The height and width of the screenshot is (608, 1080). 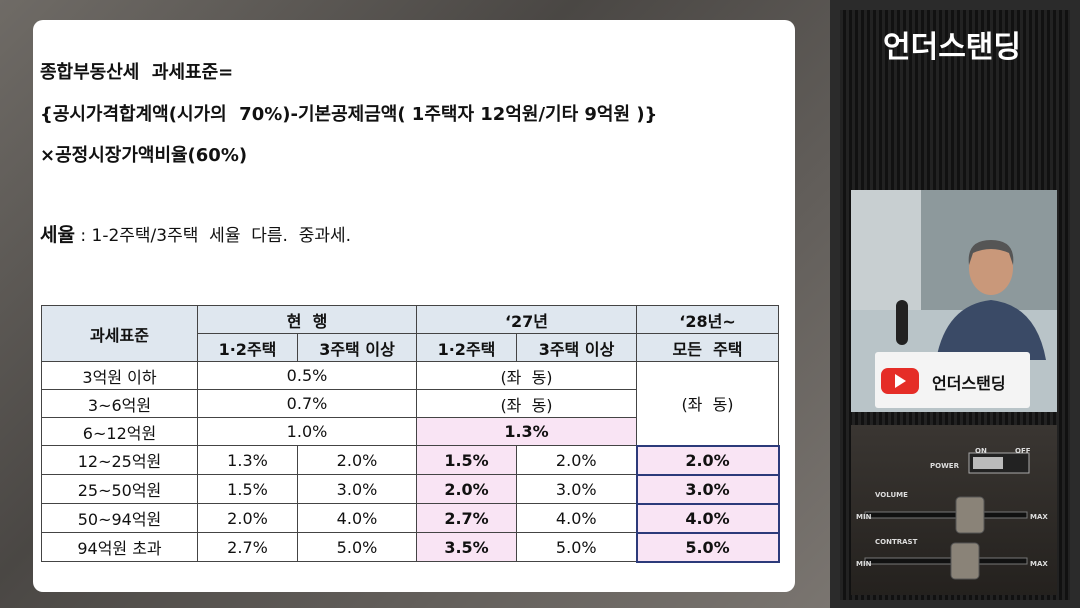 I want to click on formula-line: ×공정시장가액비율(60%), so click(x=144, y=155).